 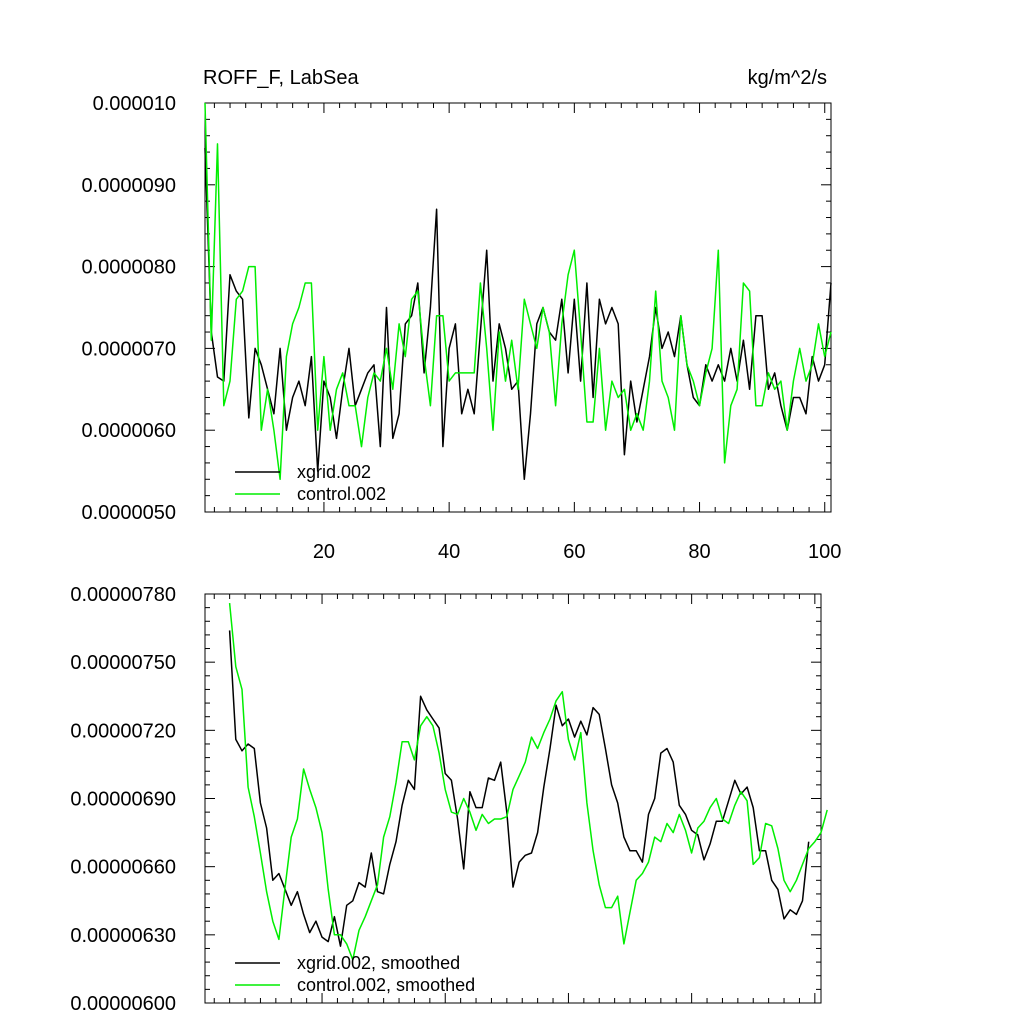 I want to click on y-tick-label: 0.00000660, so click(x=123, y=868).